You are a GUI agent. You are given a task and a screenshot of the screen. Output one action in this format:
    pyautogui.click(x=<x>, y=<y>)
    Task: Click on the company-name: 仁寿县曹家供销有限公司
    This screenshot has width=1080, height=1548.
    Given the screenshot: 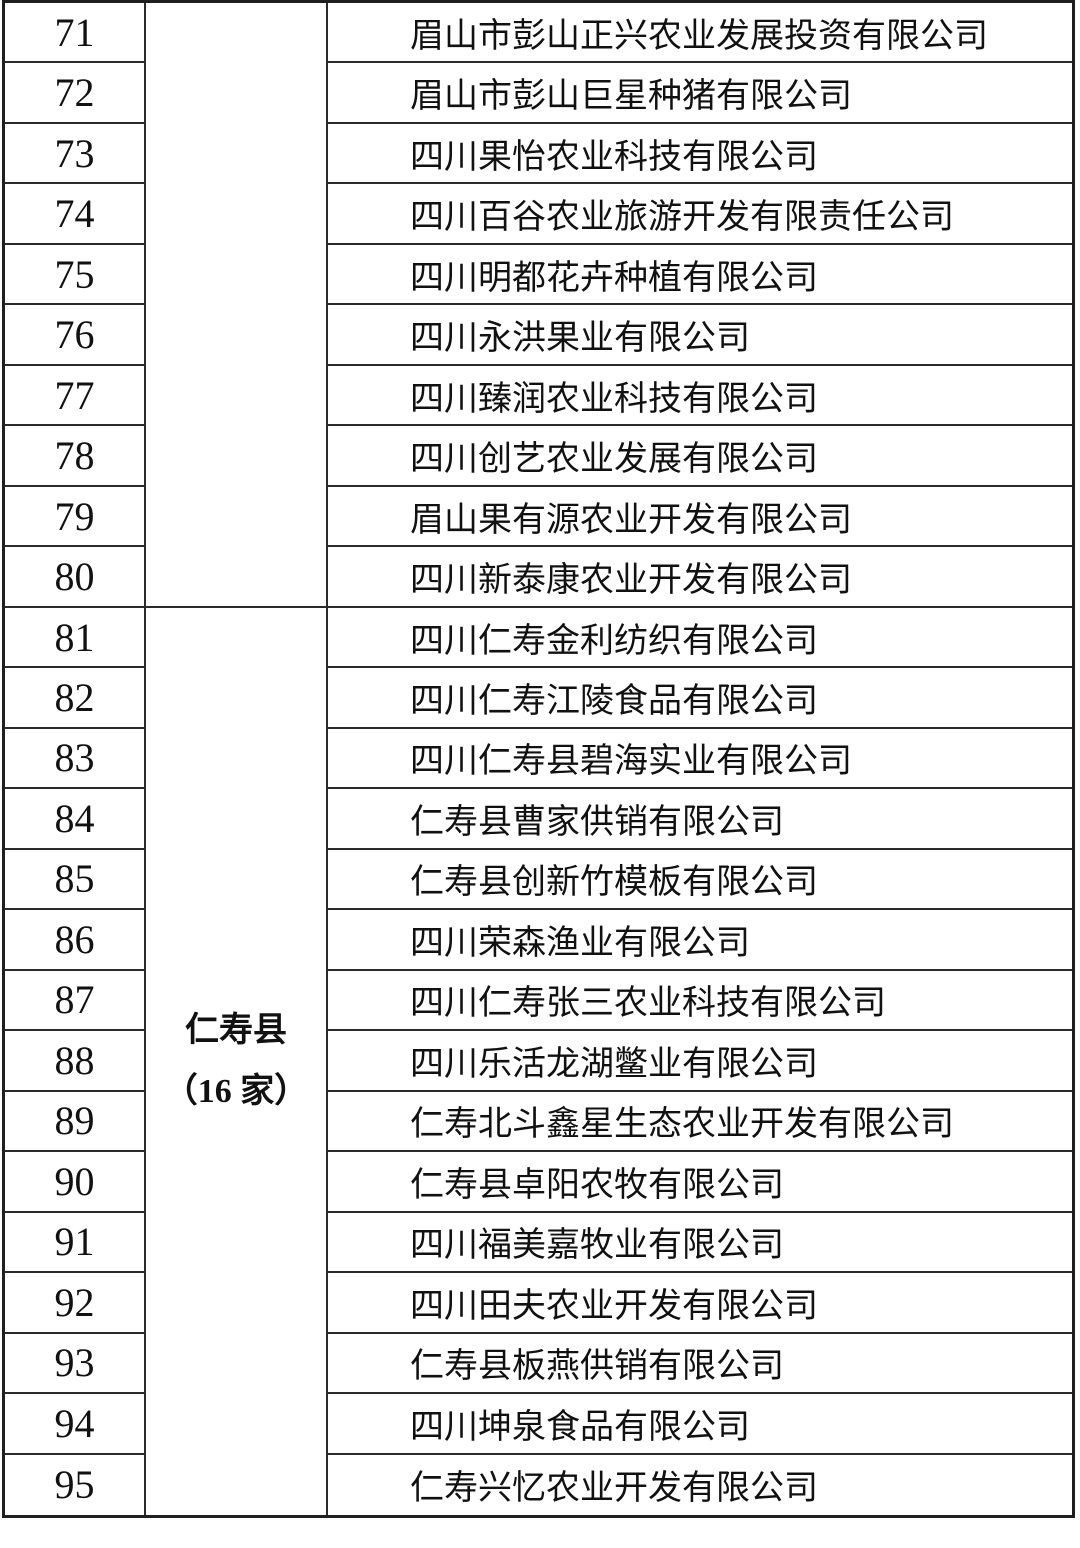 What is the action you would take?
    pyautogui.click(x=700, y=819)
    